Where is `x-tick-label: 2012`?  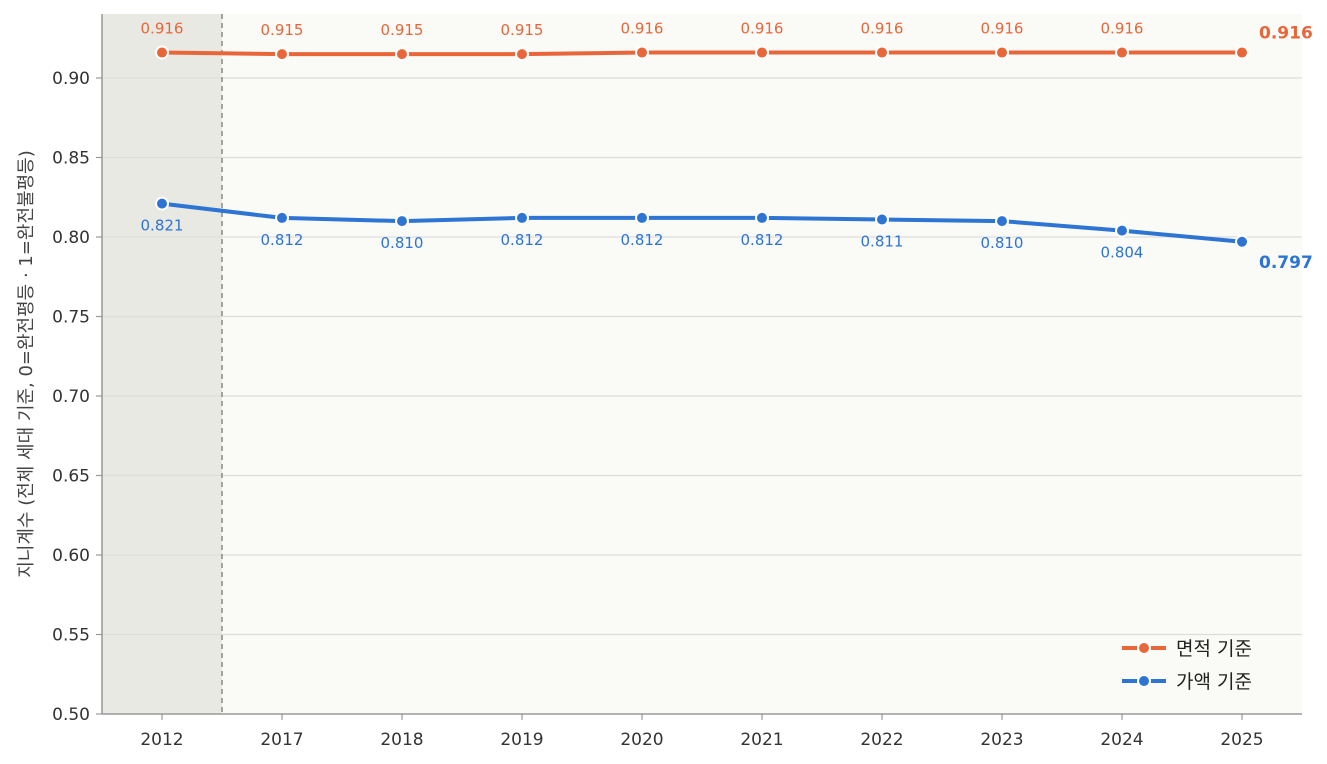 x-tick-label: 2012 is located at coordinates (161, 740).